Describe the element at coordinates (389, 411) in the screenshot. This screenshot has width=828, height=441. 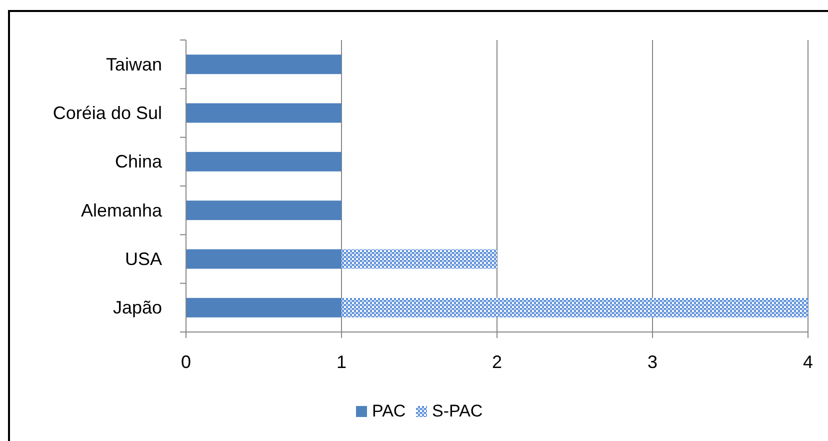
I see `legend-label: PAC` at that location.